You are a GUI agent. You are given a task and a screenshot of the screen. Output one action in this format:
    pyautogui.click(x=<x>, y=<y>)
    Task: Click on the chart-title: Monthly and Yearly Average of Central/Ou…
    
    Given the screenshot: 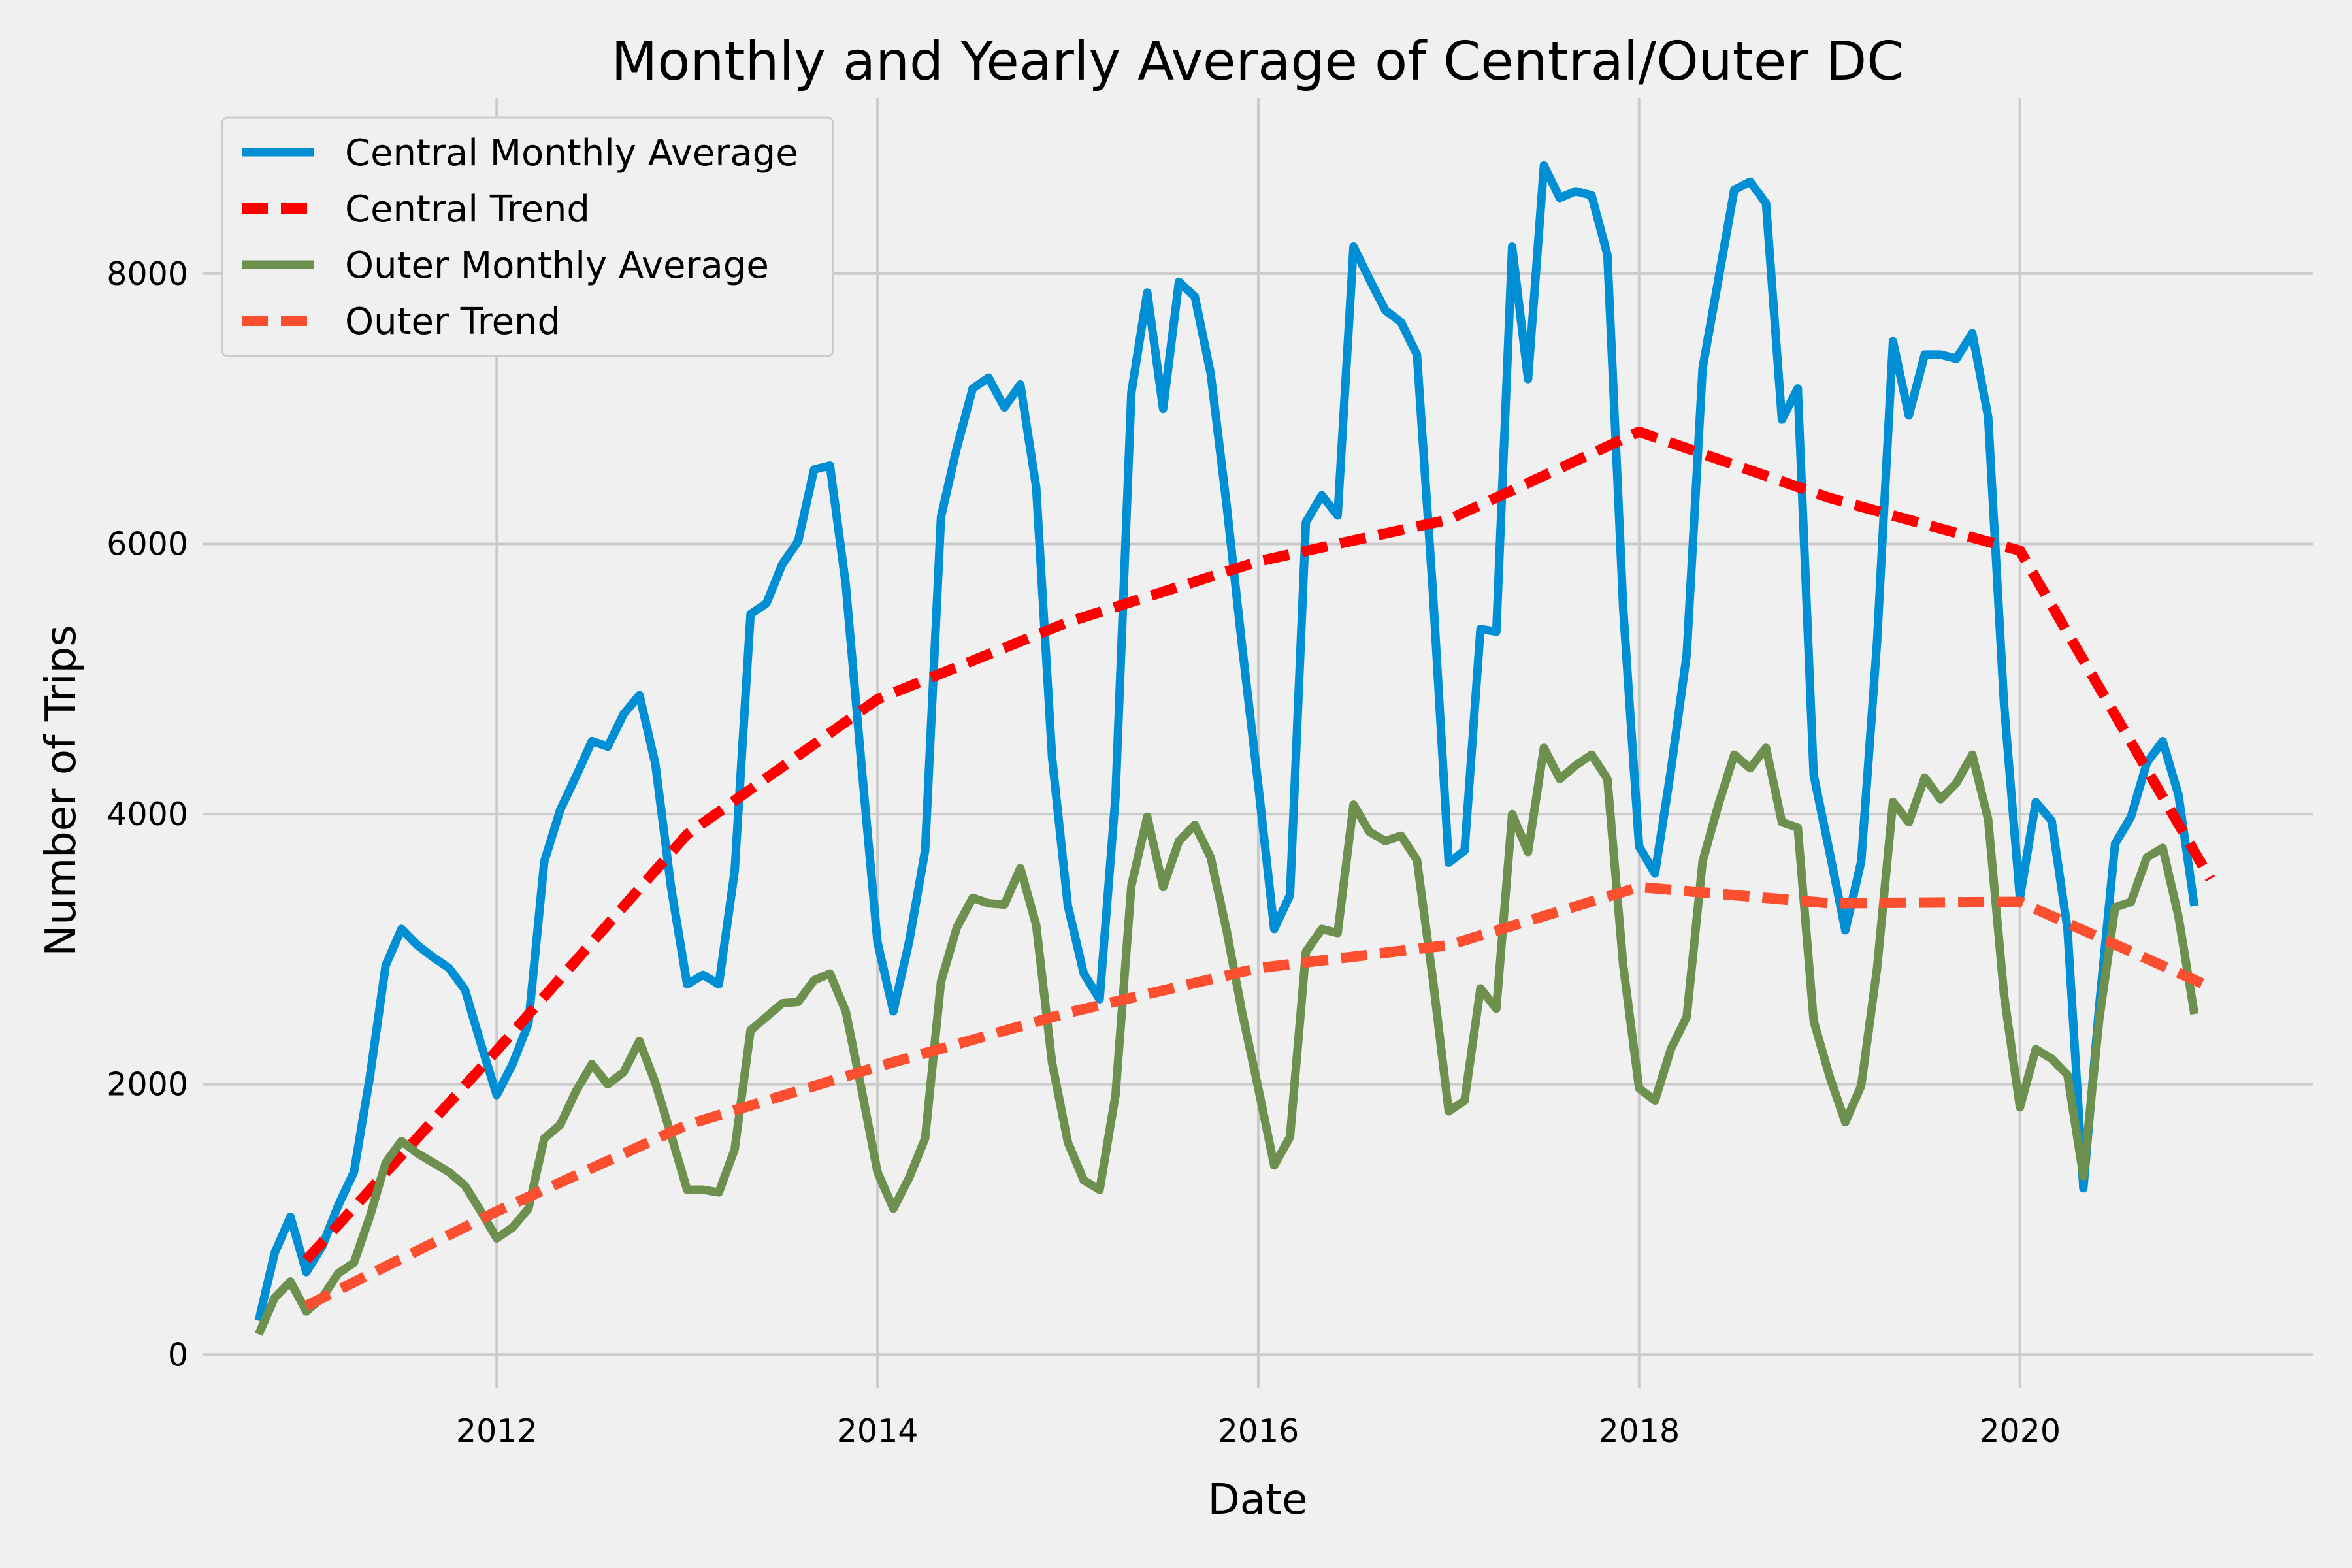 What is the action you would take?
    pyautogui.click(x=1257, y=62)
    